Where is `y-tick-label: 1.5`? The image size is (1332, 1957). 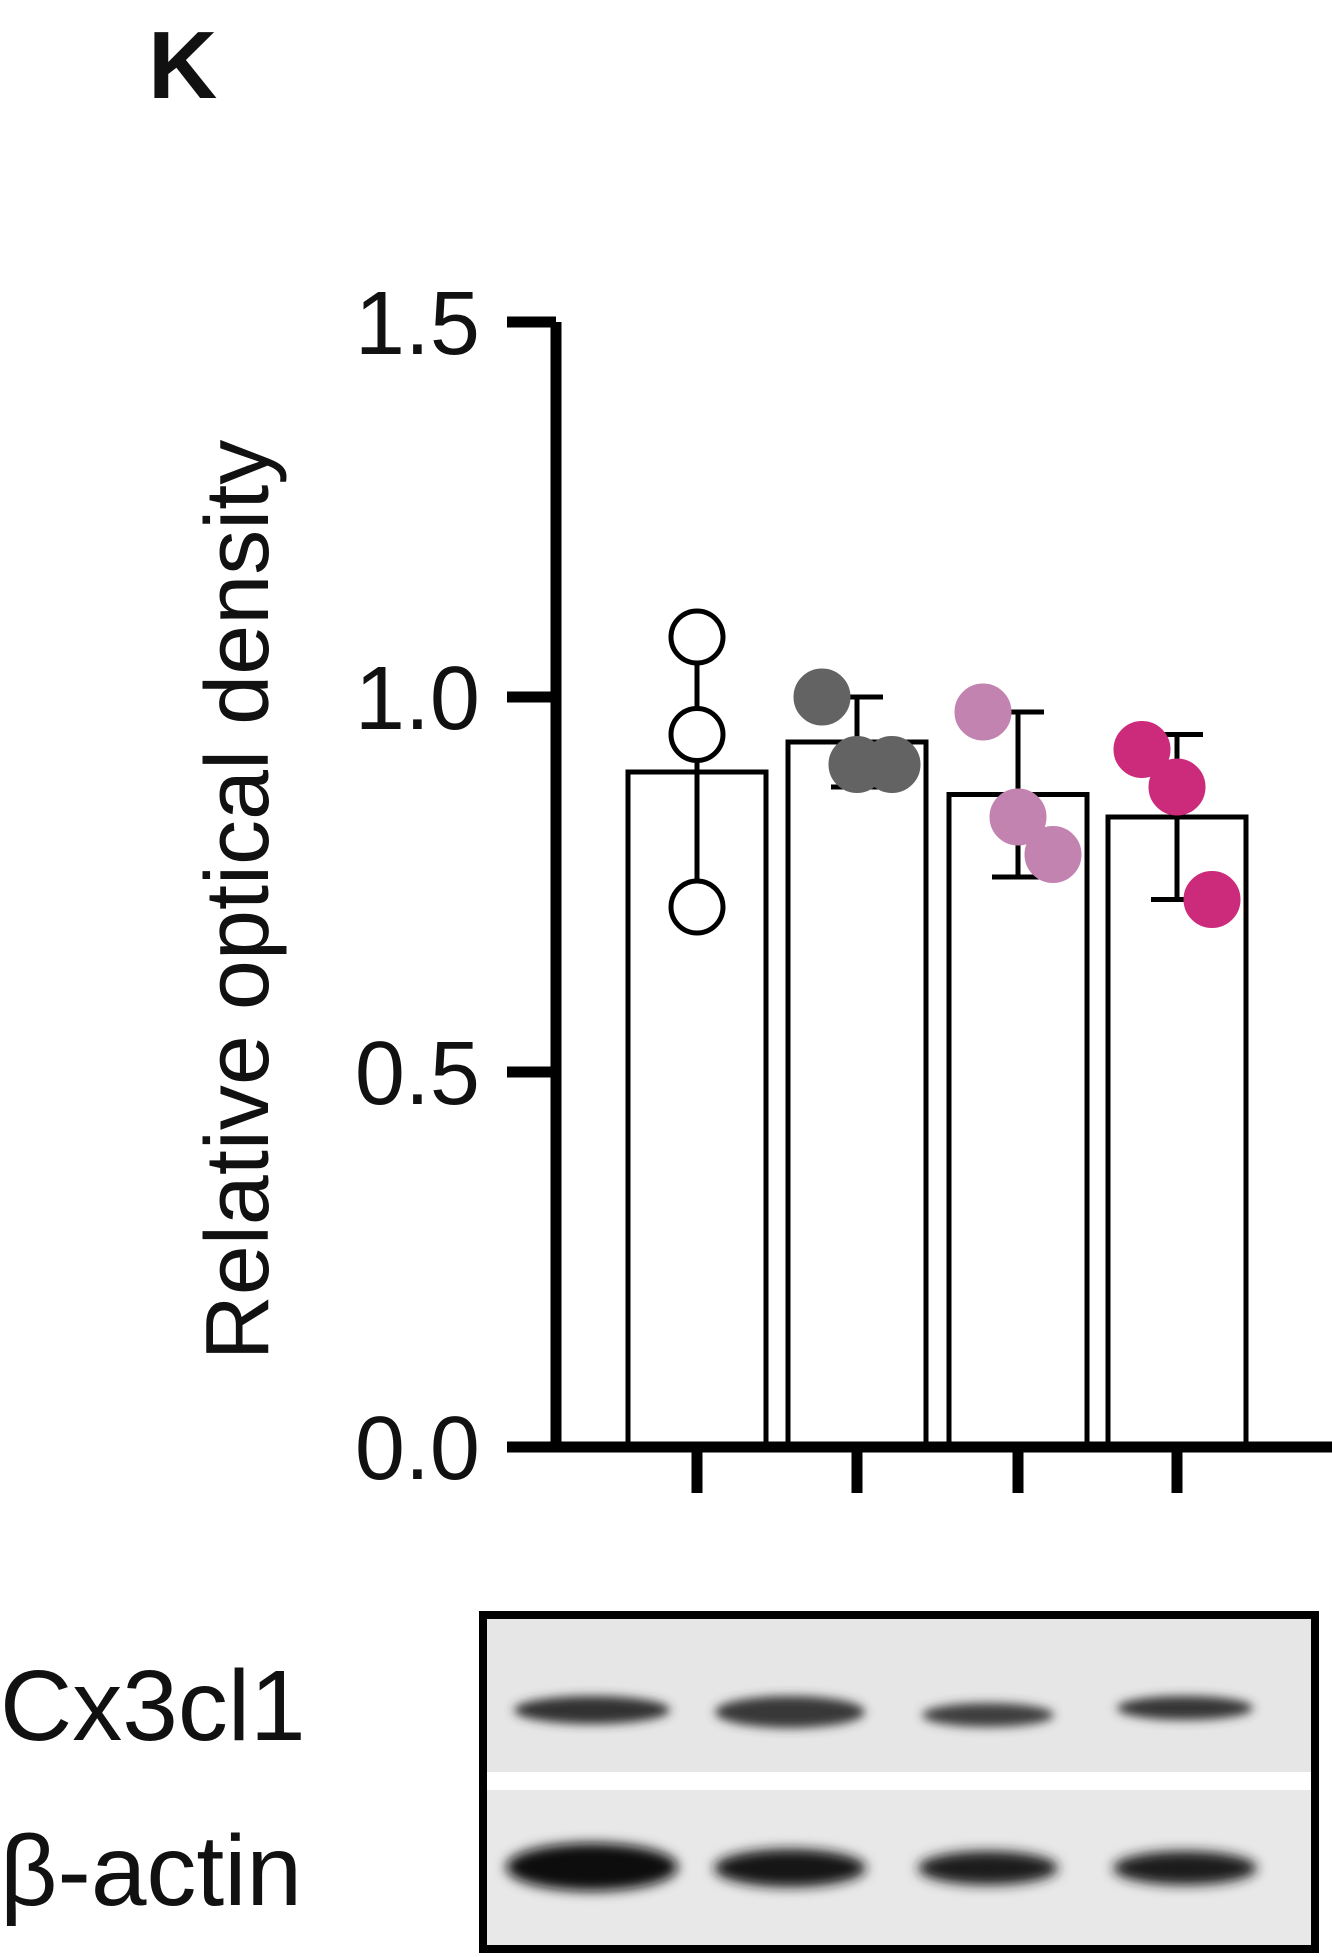 y-tick-label: 1.5 is located at coordinates (417, 324).